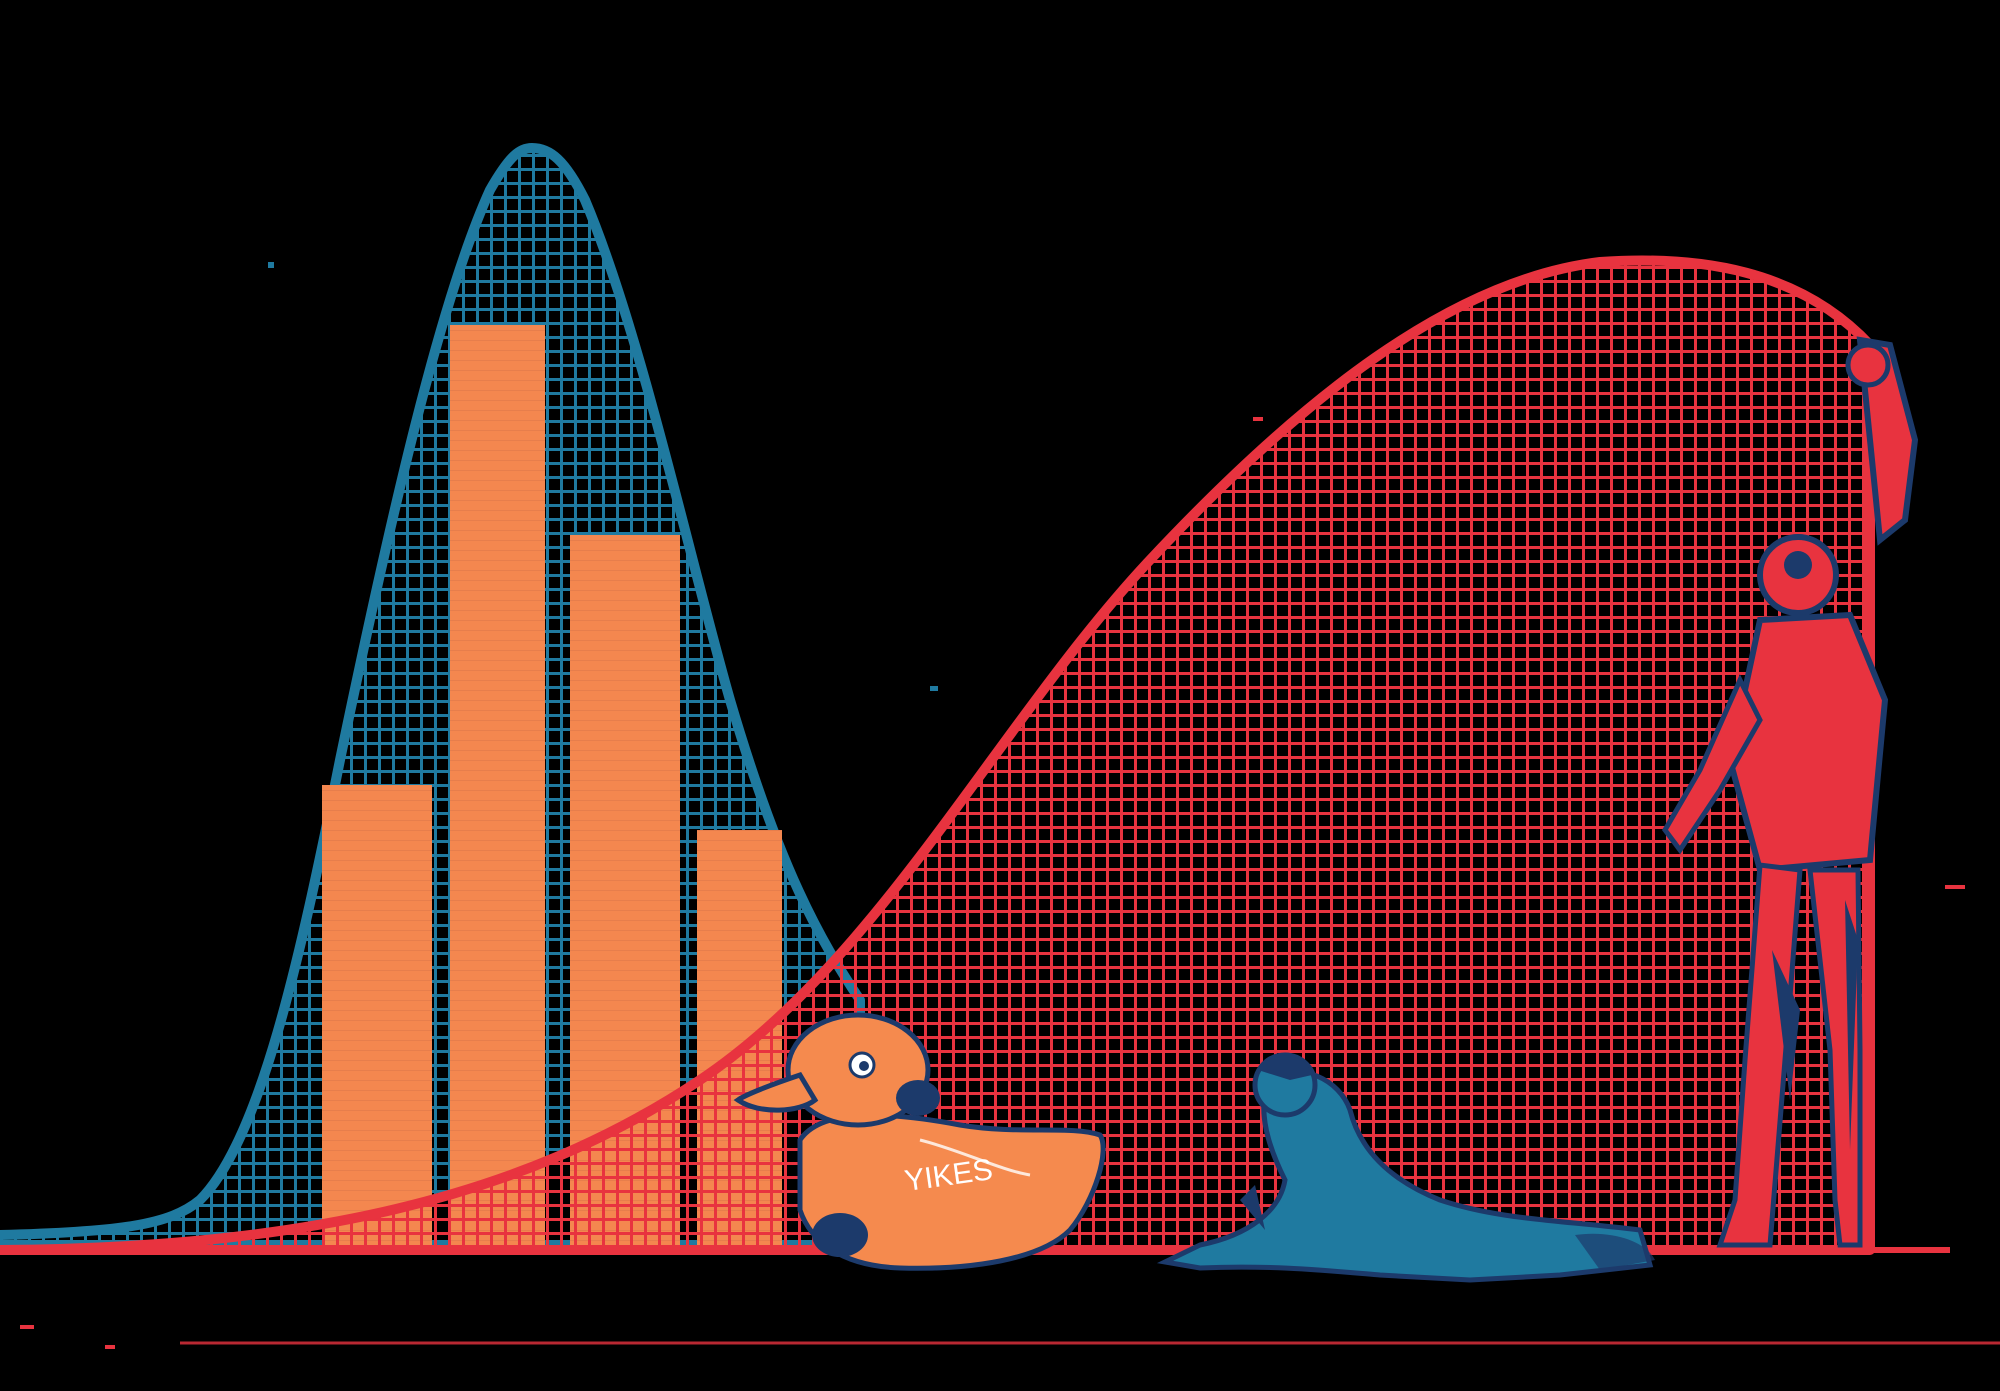 The image size is (2000, 1391). What do you see at coordinates (919, 1141) in the screenshot?
I see `rubber-duck: YIKES` at bounding box center [919, 1141].